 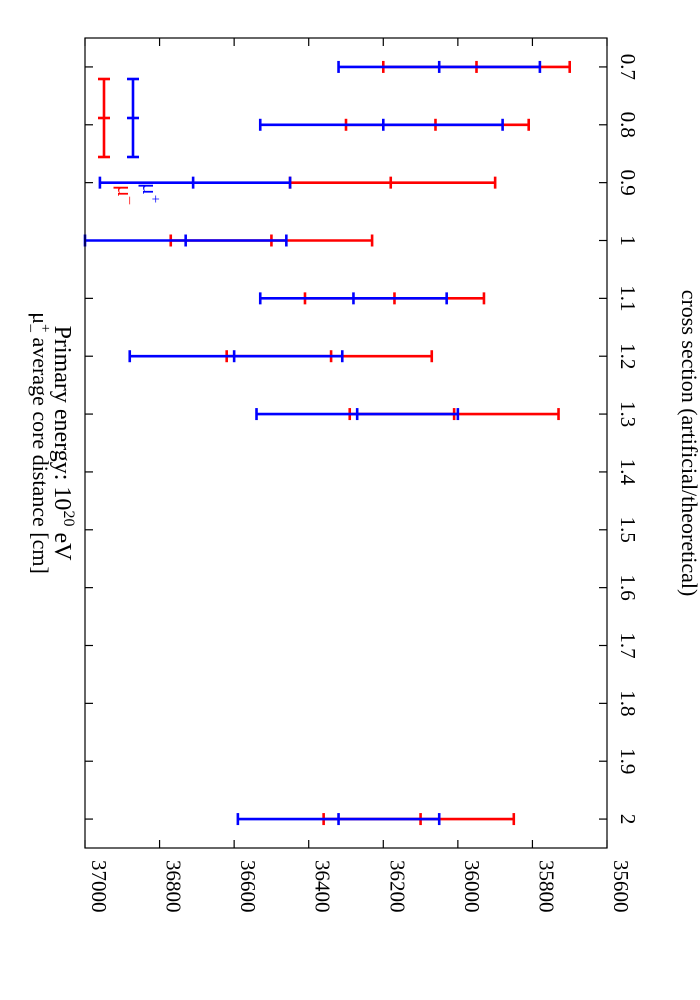 I want to click on svg-text: 1.5, so click(x=628, y=530).